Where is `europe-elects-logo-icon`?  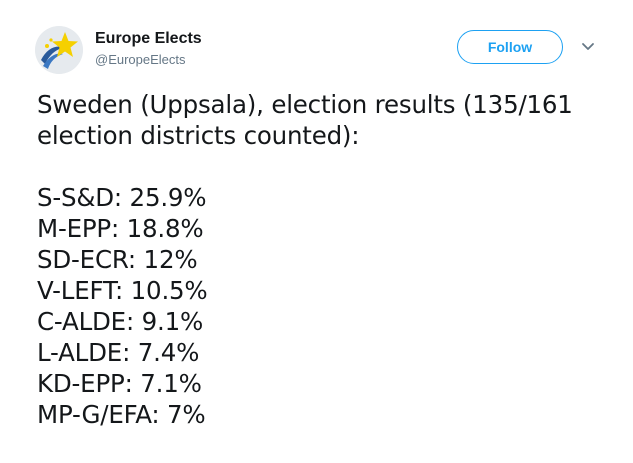
europe-elects-logo-icon is located at coordinates (59, 50).